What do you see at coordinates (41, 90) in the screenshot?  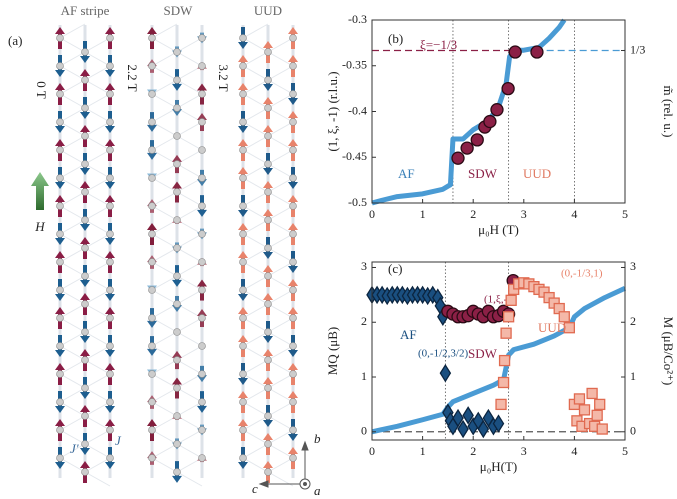 I see `field-value: 0 T` at bounding box center [41, 90].